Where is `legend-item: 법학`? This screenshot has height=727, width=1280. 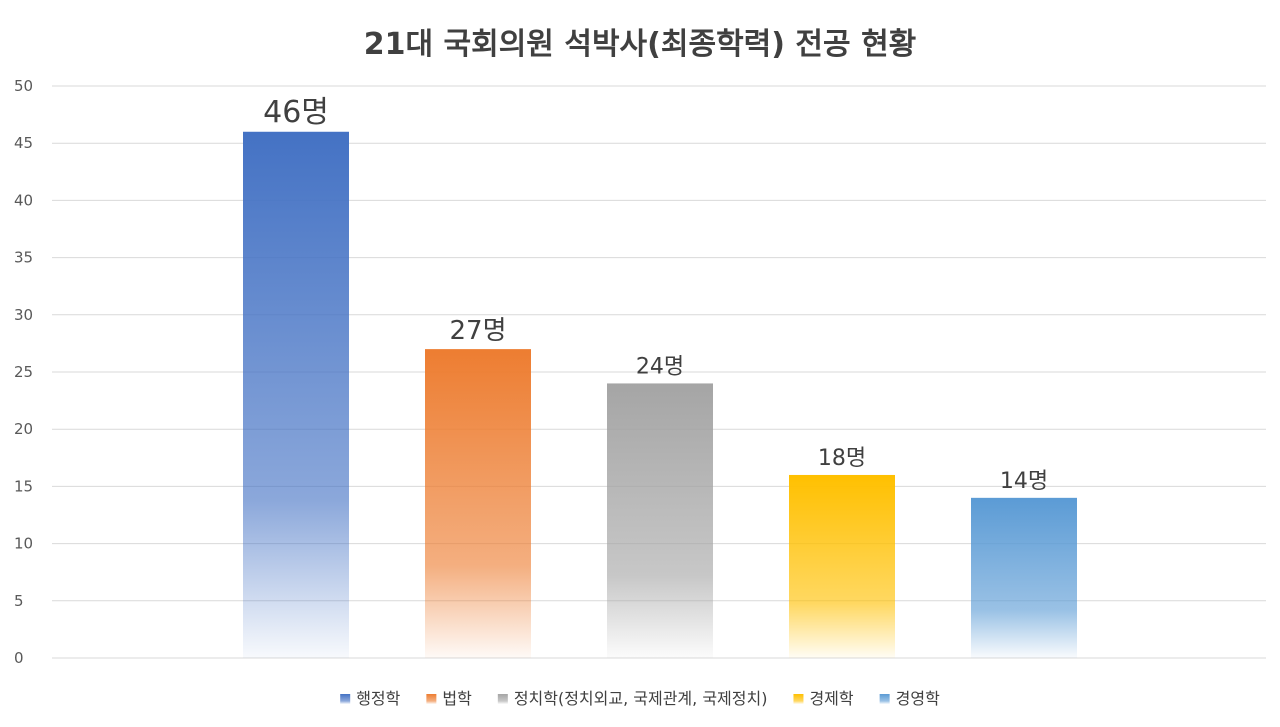 legend-item: 법학 is located at coordinates (449, 698).